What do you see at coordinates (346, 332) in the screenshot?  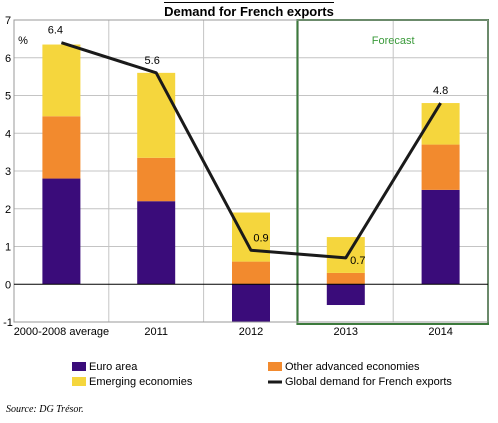 I see `x-tick-label-2013: 2013` at bounding box center [346, 332].